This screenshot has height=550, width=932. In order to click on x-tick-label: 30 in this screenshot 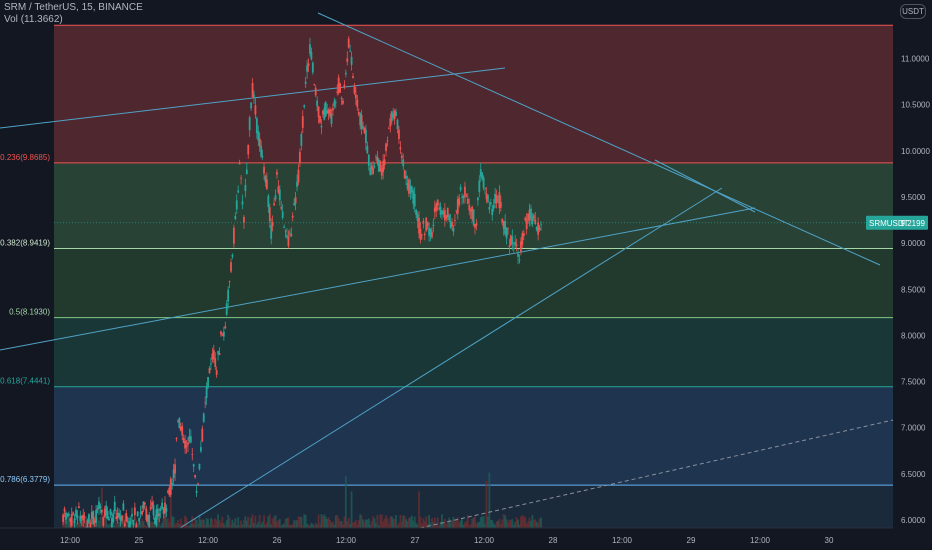, I will do `click(829, 540)`.